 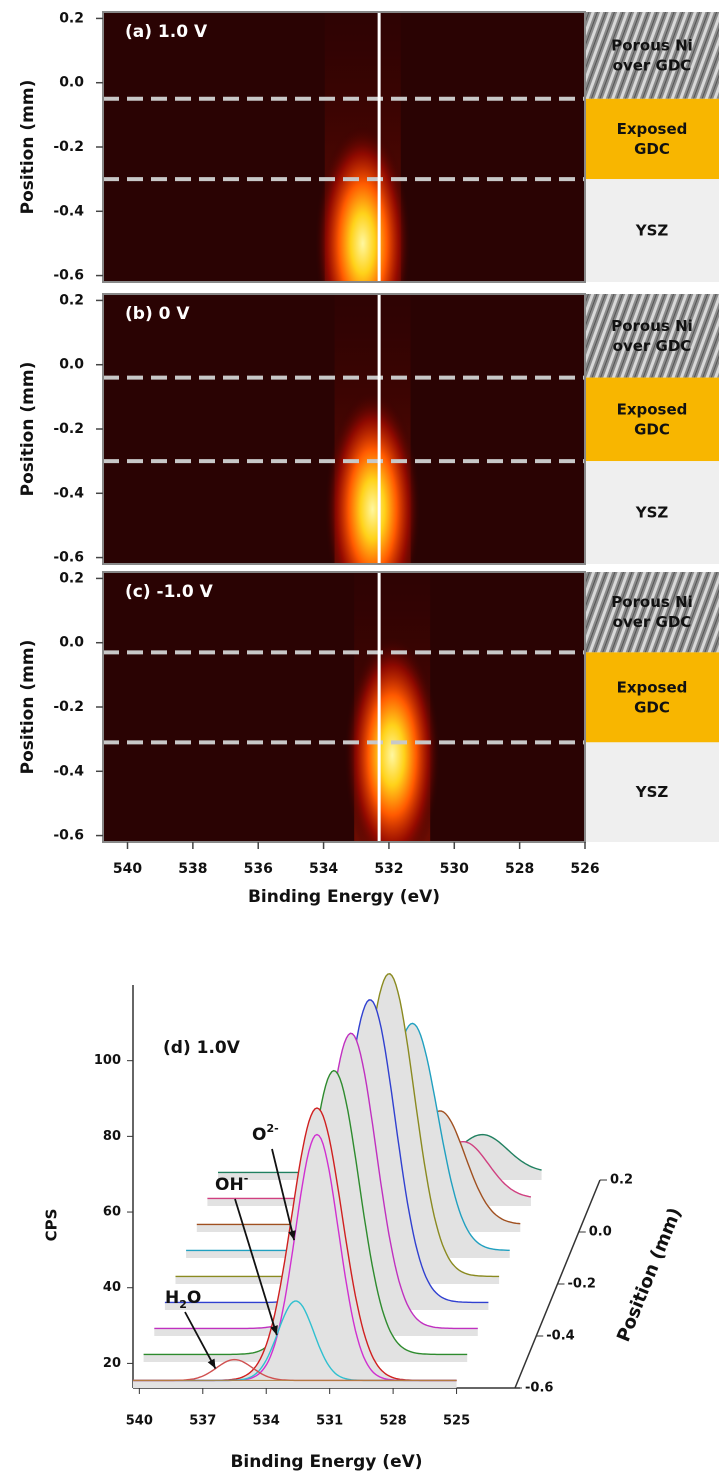 I want to click on y-tick-label: 20, so click(x=112, y=1363).